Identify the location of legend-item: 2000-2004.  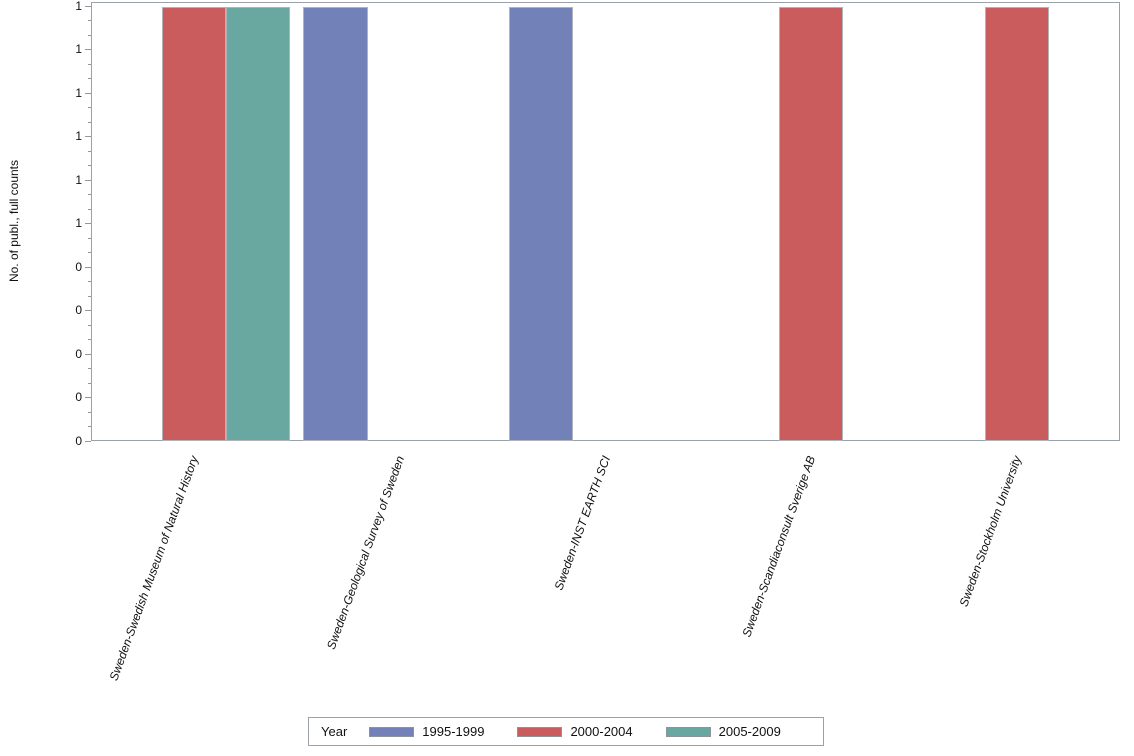
(575, 731).